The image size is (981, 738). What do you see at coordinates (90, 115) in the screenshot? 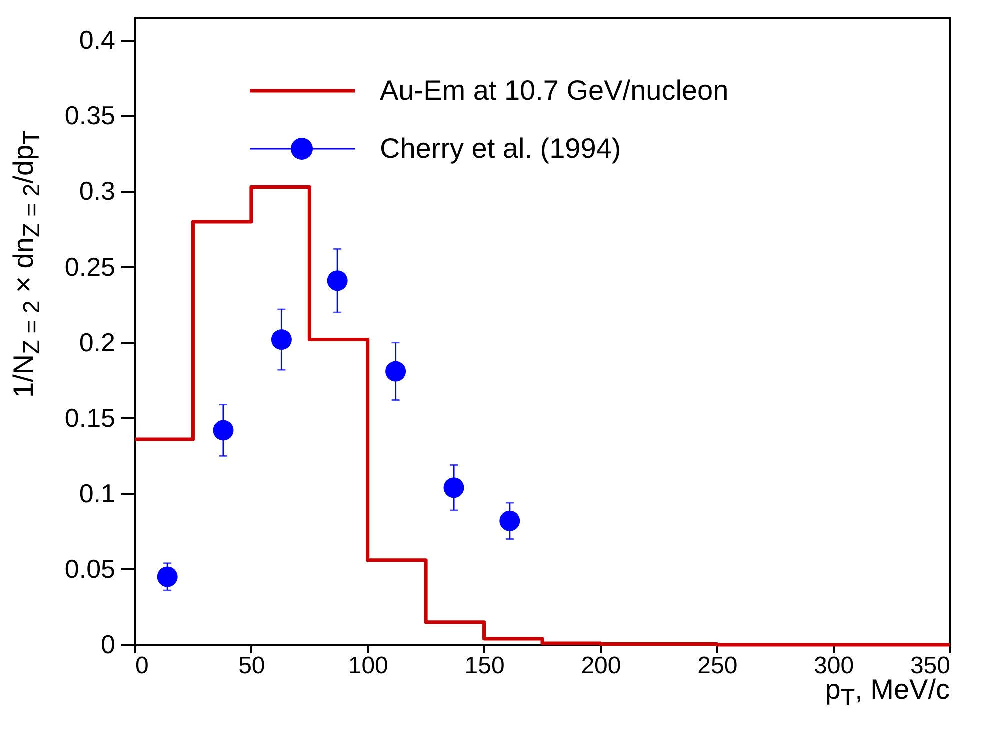
I see `y-tick-label: 0.35` at bounding box center [90, 115].